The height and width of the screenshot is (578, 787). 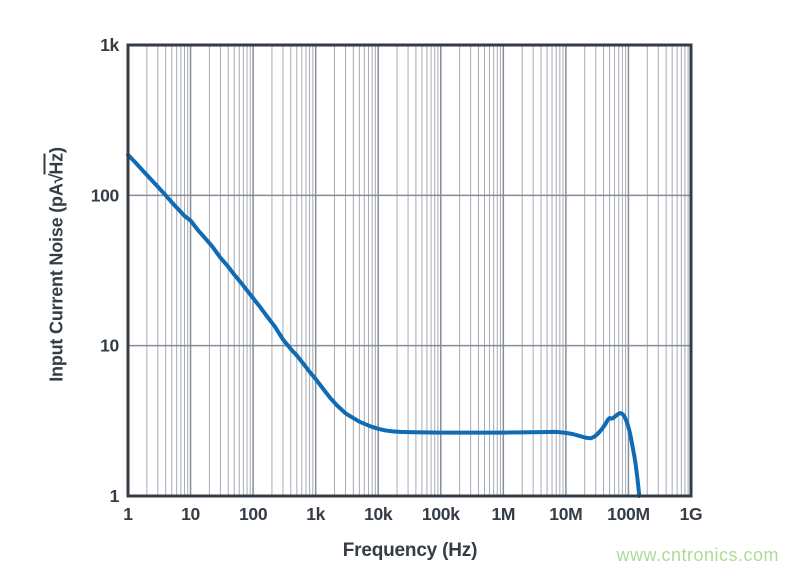 I want to click on x-tick-label: 10M, so click(x=565, y=514).